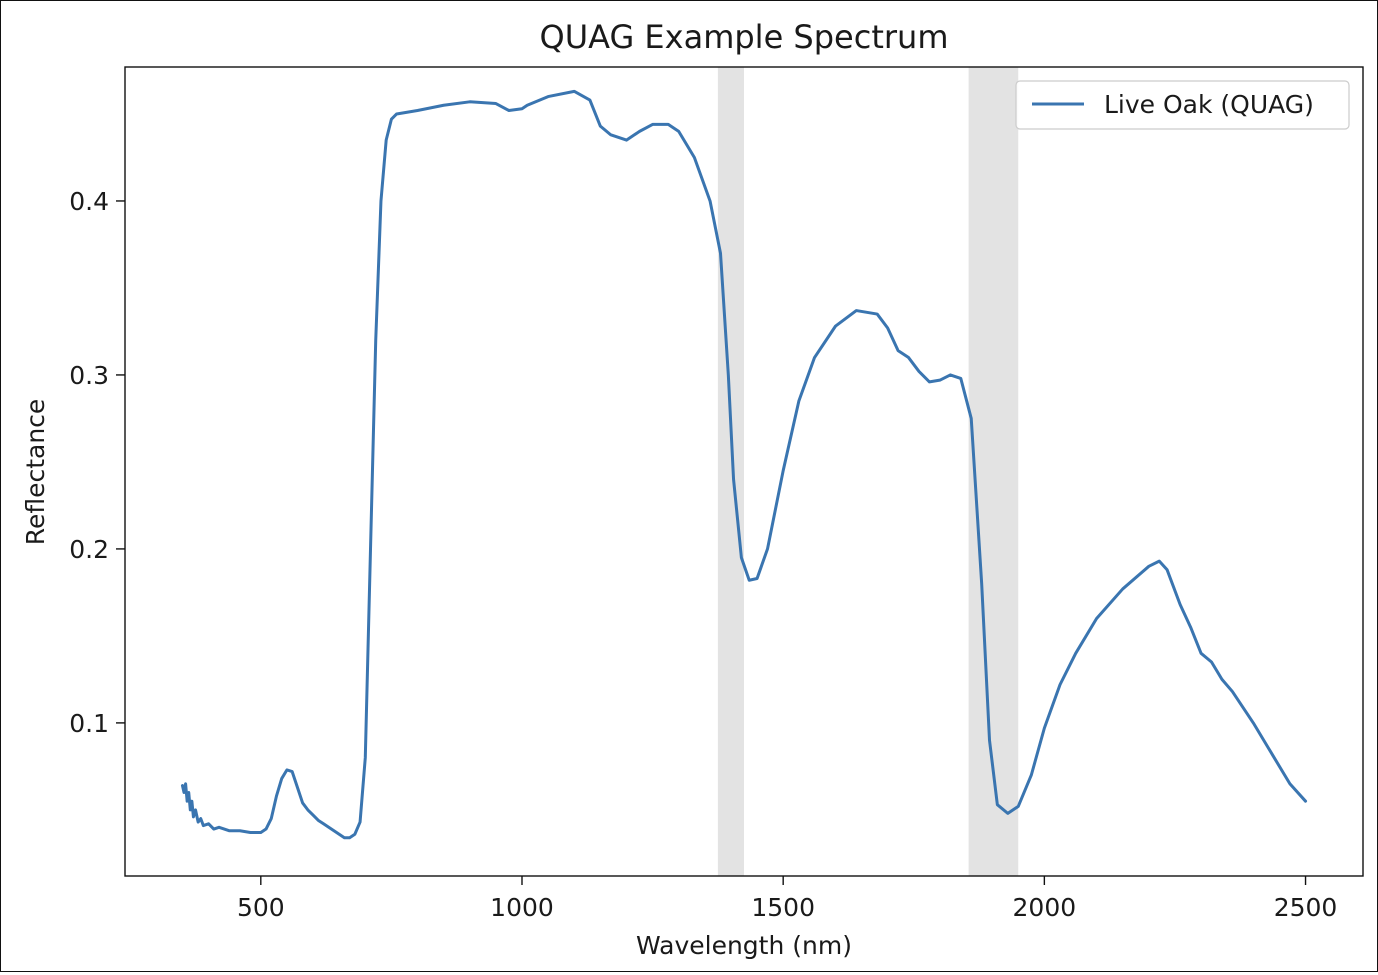  Describe the element at coordinates (1045, 907) in the screenshot. I see `x-tick-label: 2000` at that location.